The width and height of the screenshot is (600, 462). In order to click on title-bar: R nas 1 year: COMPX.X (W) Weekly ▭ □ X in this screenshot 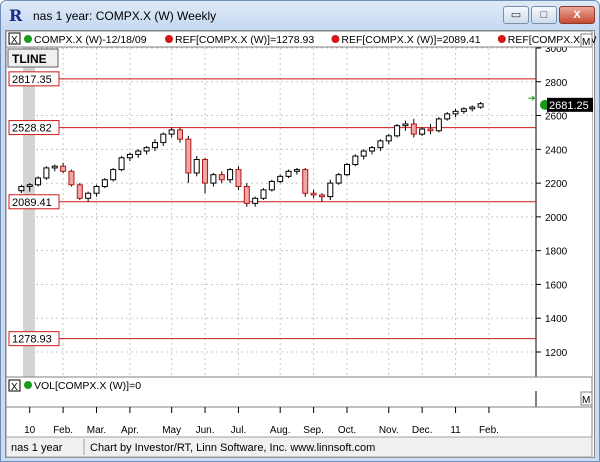, I will do `click(300, 15)`.